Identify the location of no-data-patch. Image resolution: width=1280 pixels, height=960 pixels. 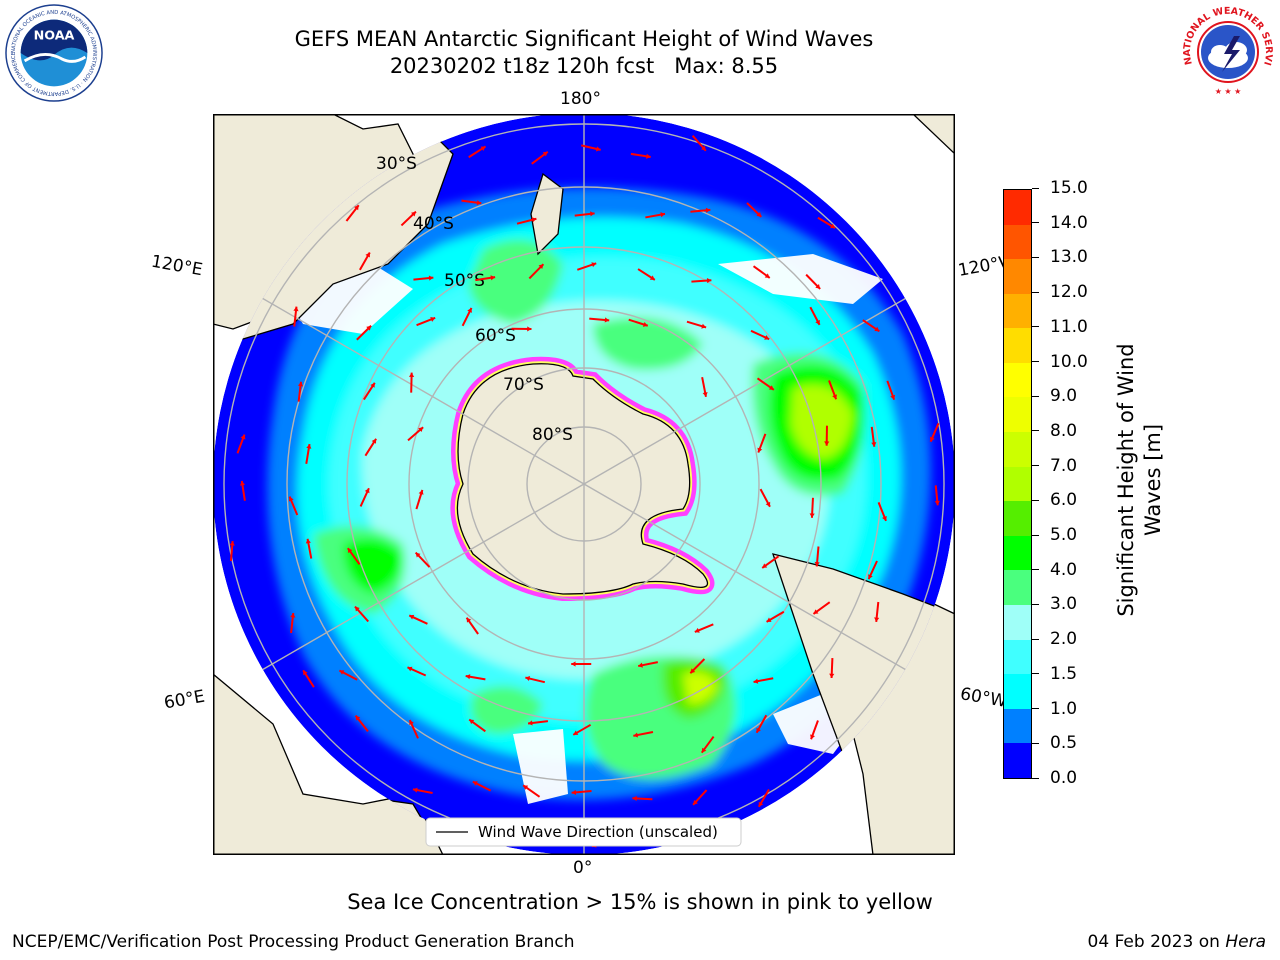
(800, 279).